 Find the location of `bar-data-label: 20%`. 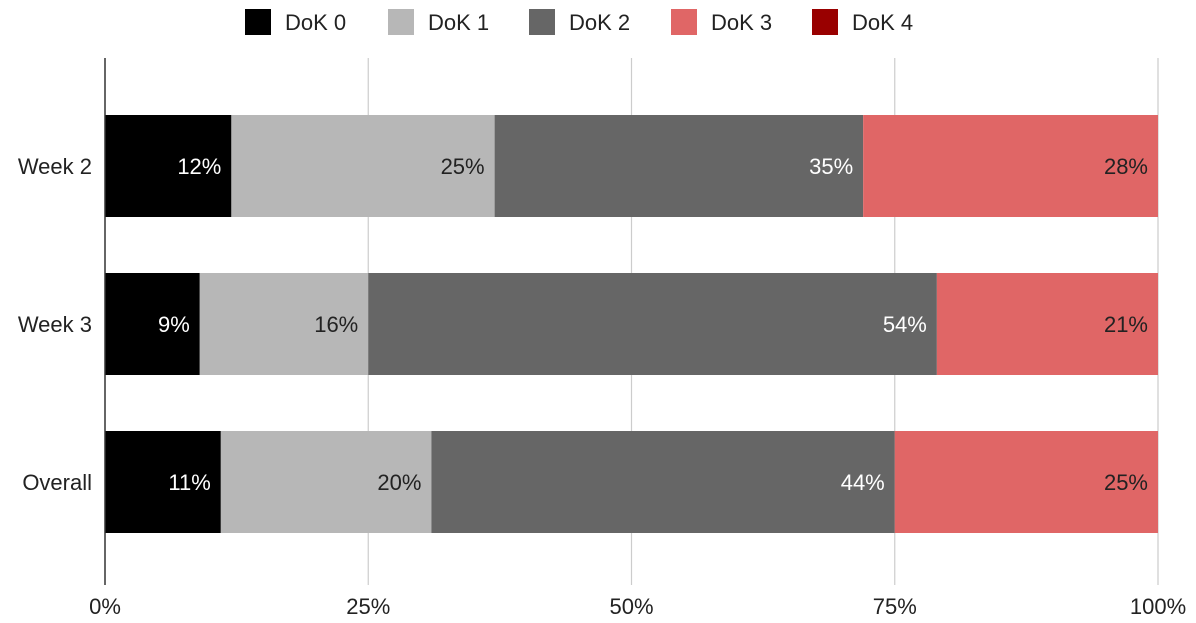

bar-data-label: 20% is located at coordinates (399, 482).